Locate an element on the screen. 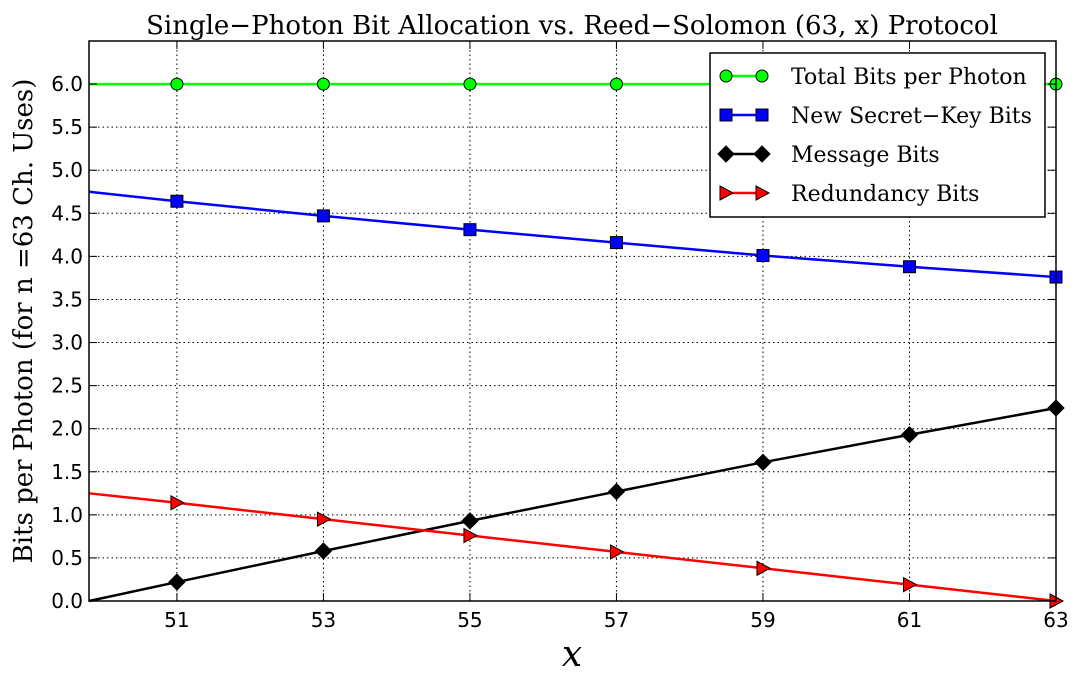 The image size is (1079, 686). x-tick-label: 55 is located at coordinates (469, 620).